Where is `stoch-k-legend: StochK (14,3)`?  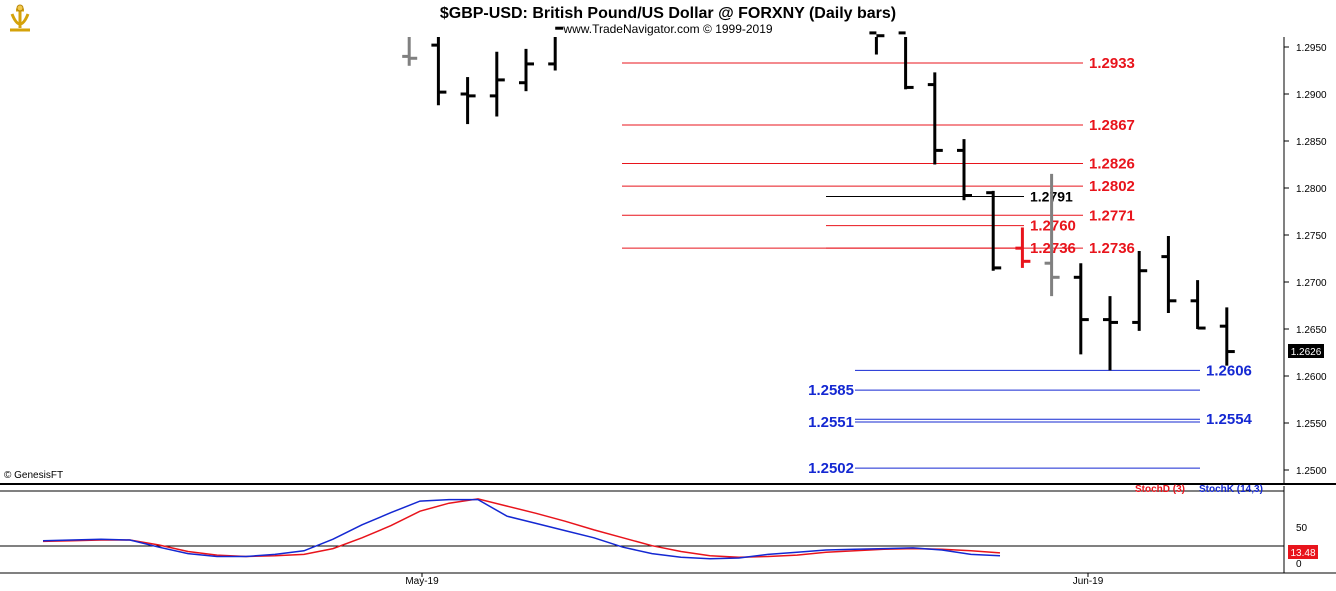 stoch-k-legend: StochK (14,3) is located at coordinates (1231, 489).